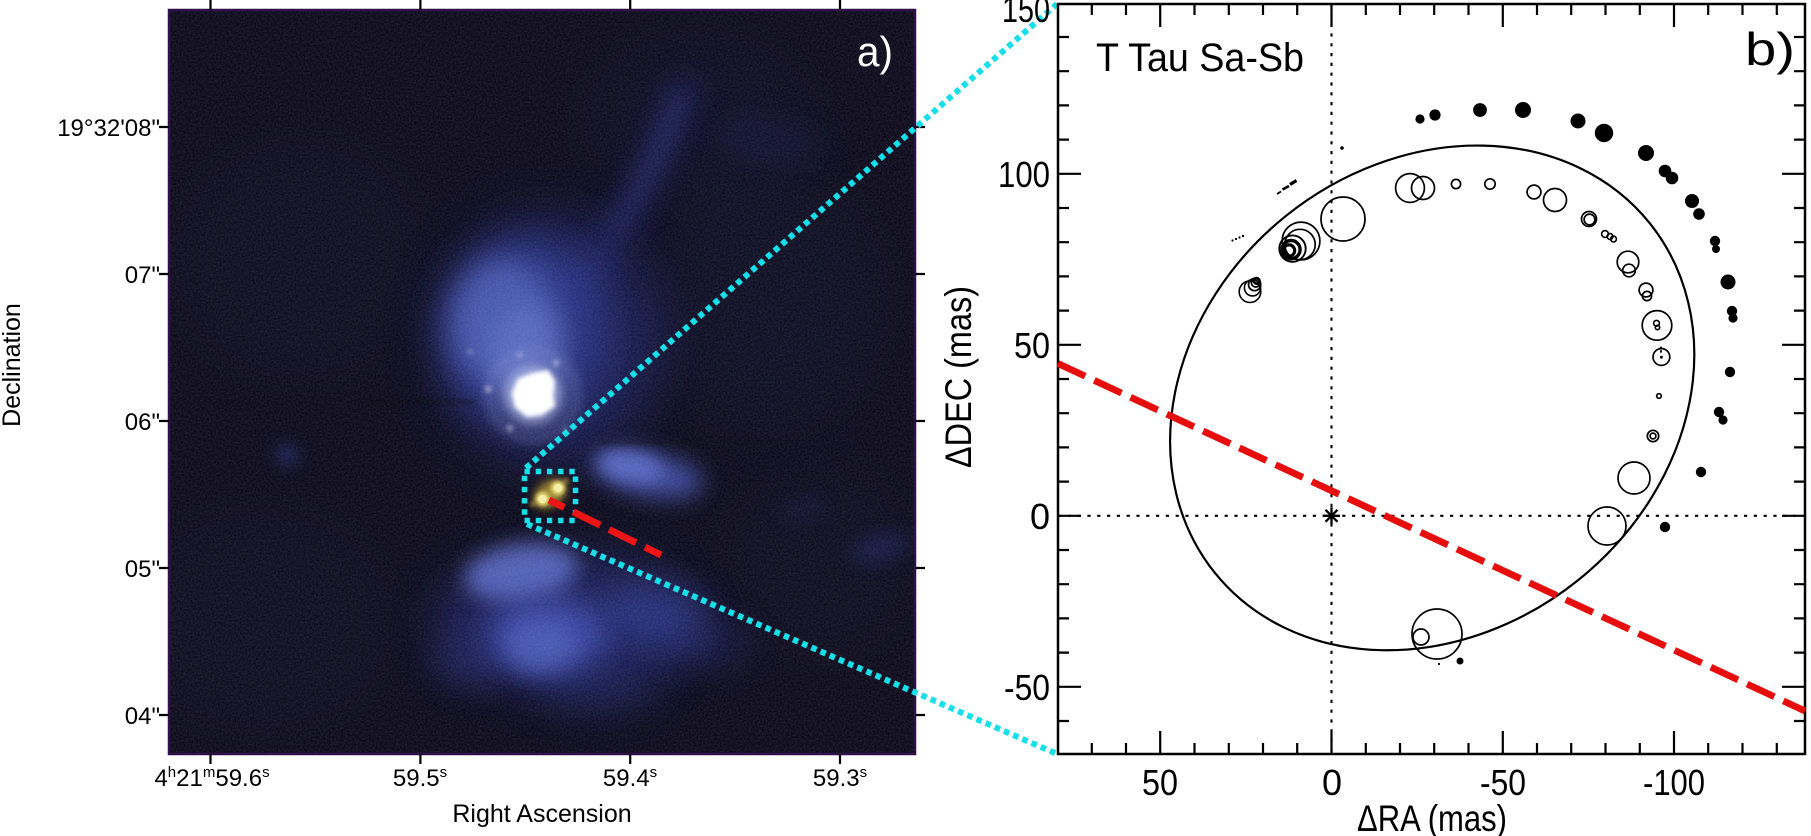  What do you see at coordinates (1432, 817) in the screenshot?
I see `svg-text: ΔRA (mas)` at bounding box center [1432, 817].